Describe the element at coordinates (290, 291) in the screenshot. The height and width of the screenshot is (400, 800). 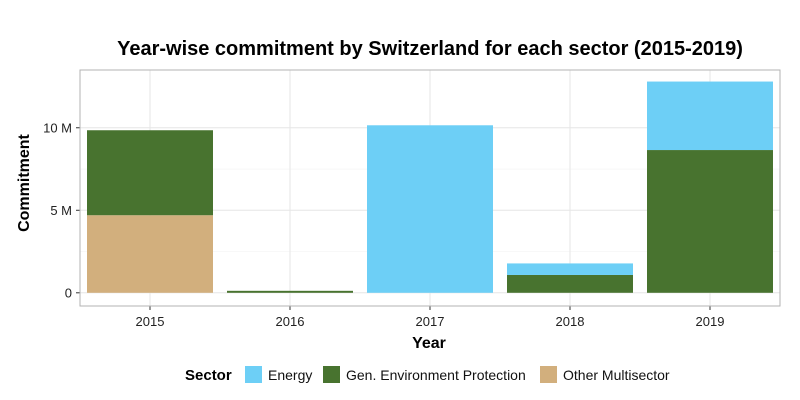
I see `bar-gen-environment-protection-2016` at that location.